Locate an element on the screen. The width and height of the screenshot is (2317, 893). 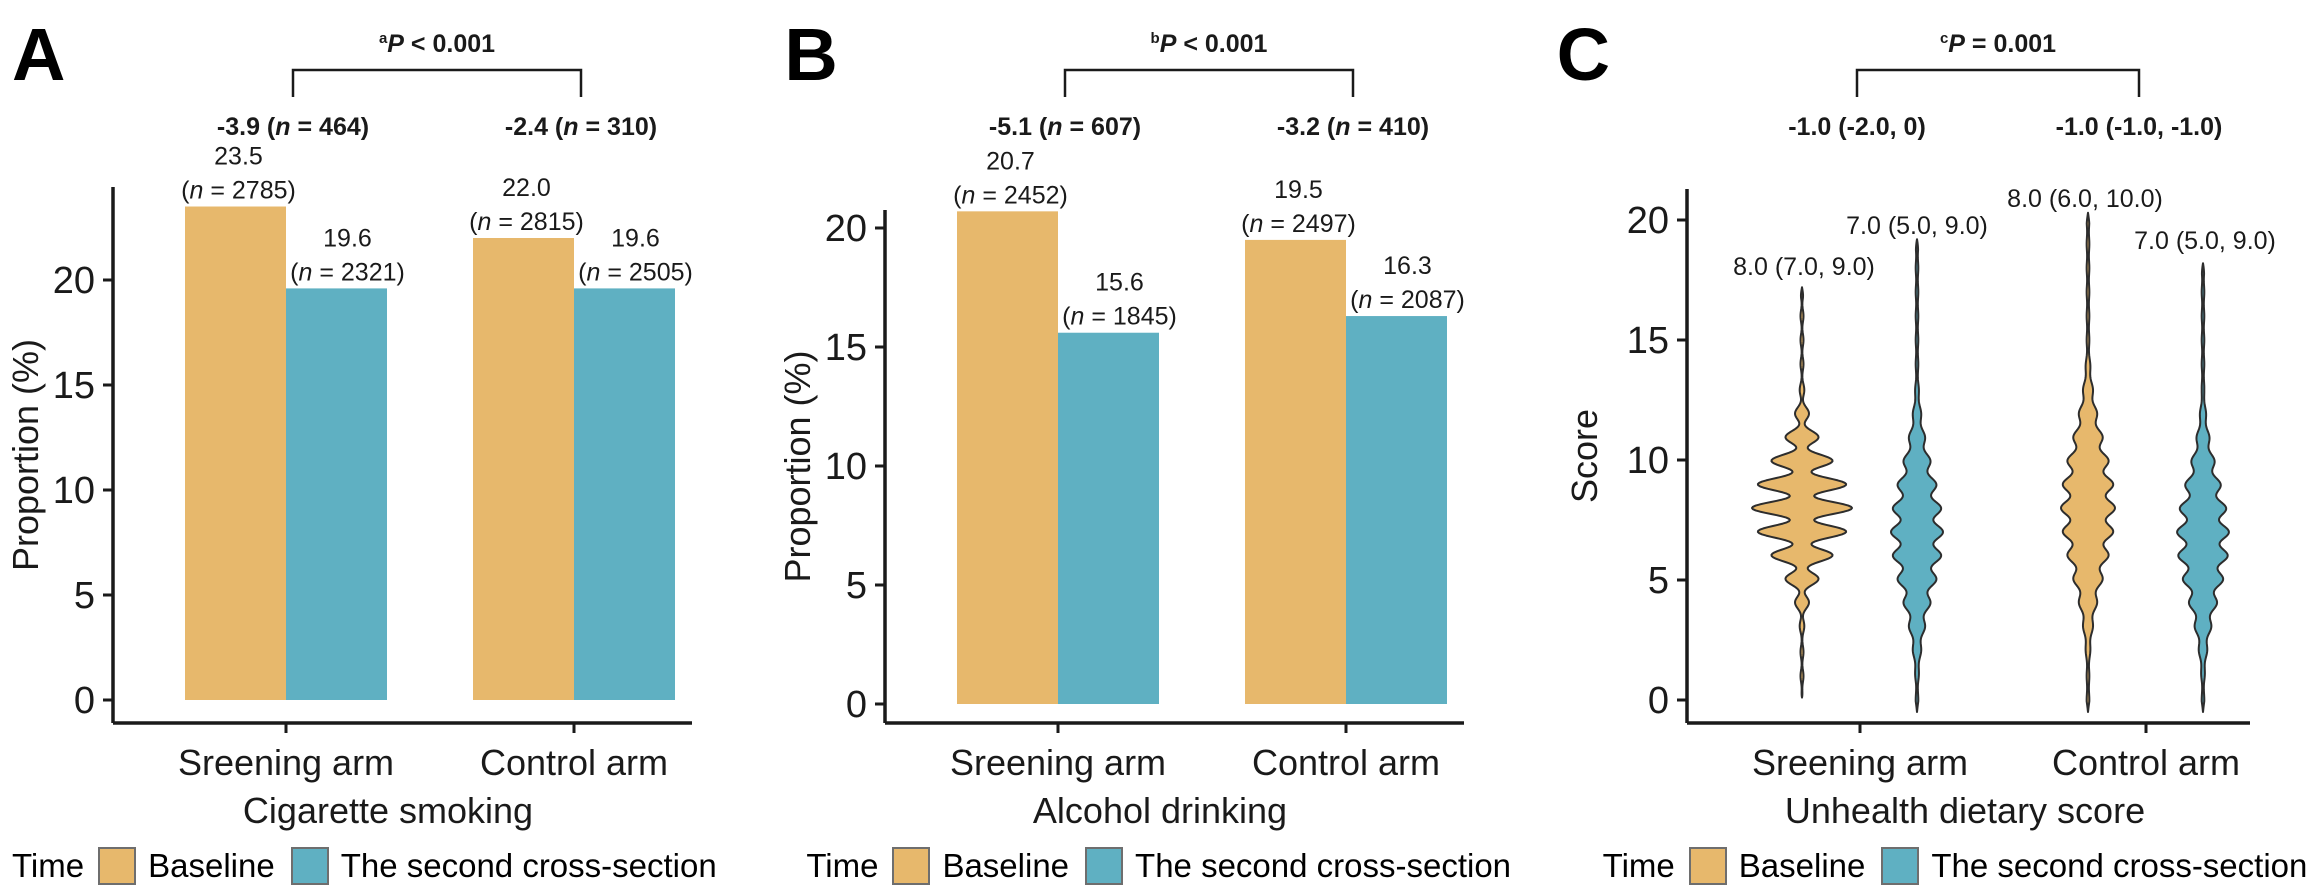
violin-median-label: 8.0 (6.0, 10.0) is located at coordinates (2085, 199).